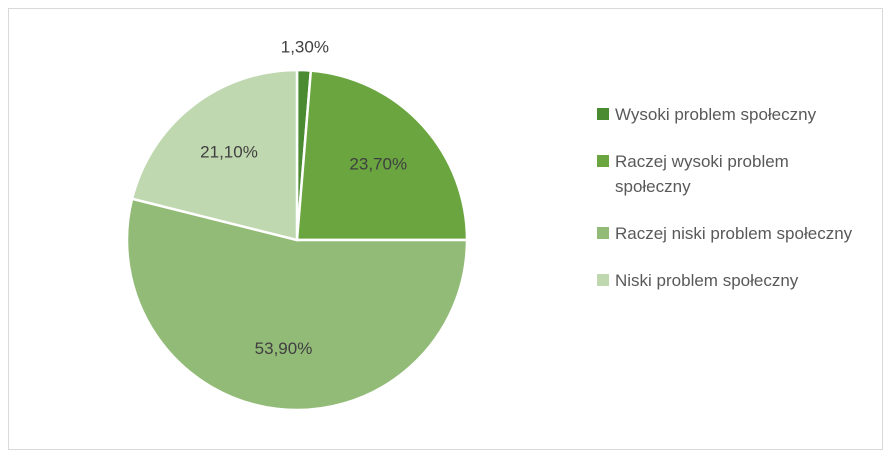 The image size is (893, 460). Describe the element at coordinates (707, 280) in the screenshot. I see `legend-label: Niski problem społeczny` at that location.